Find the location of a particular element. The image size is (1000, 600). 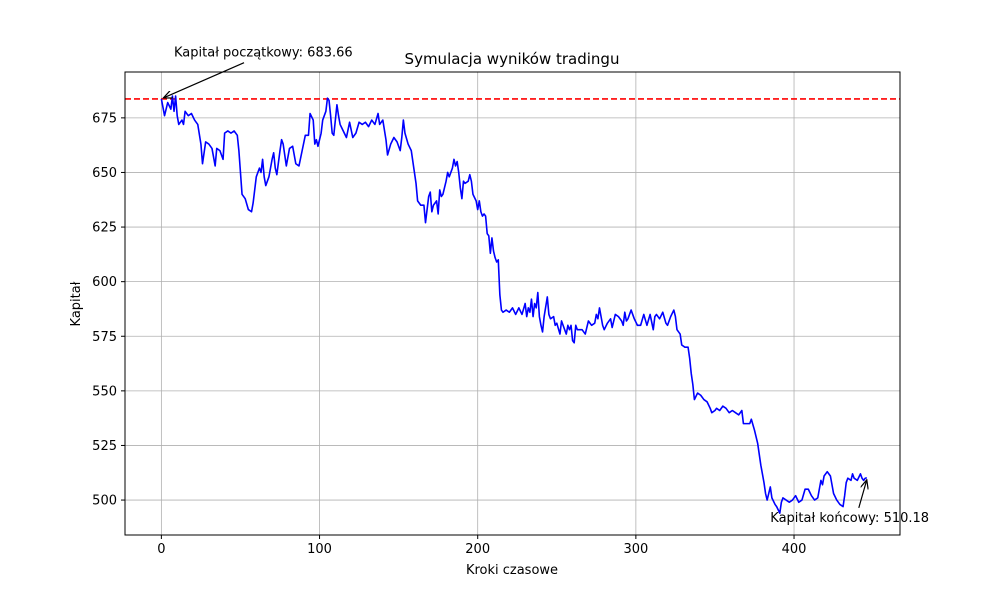

x-tick-label: 200 is located at coordinates (477, 549).